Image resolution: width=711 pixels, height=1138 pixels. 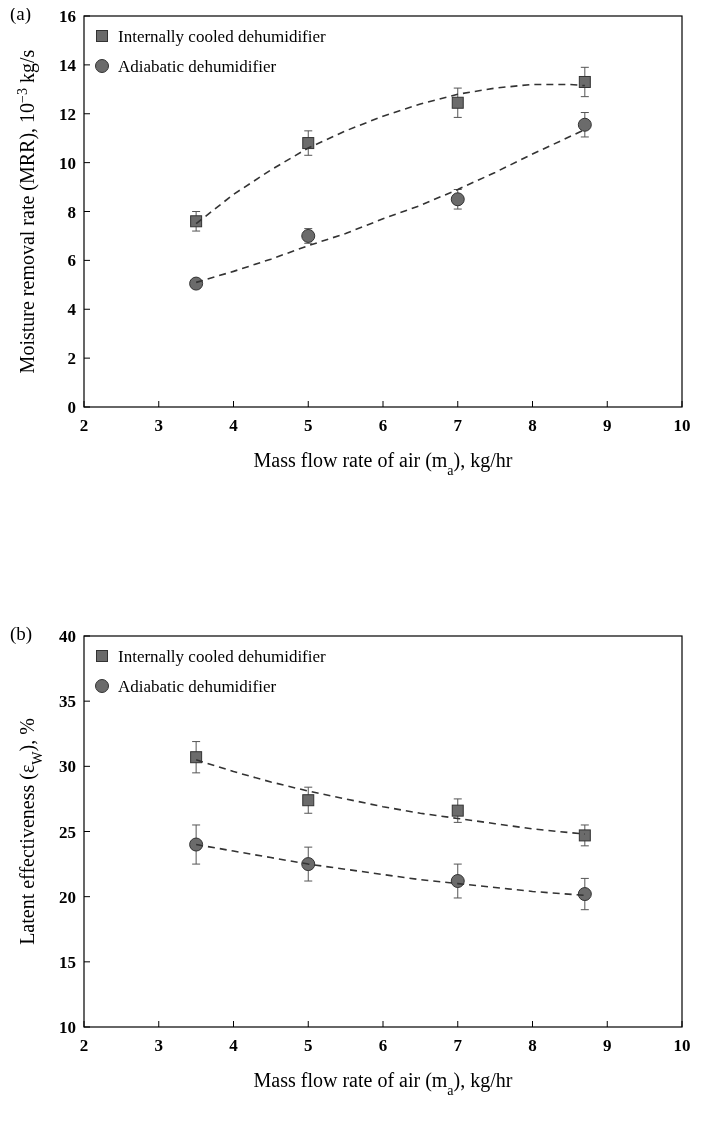 What do you see at coordinates (67, 114) in the screenshot?
I see `y-tick-label: 12` at bounding box center [67, 114].